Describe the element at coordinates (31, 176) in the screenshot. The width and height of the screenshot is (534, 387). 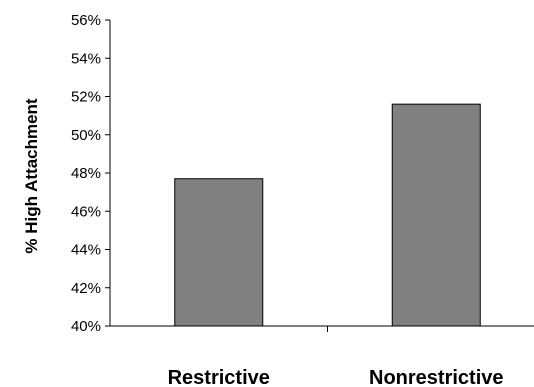
I see `y-axis-title: % High Attachment` at that location.